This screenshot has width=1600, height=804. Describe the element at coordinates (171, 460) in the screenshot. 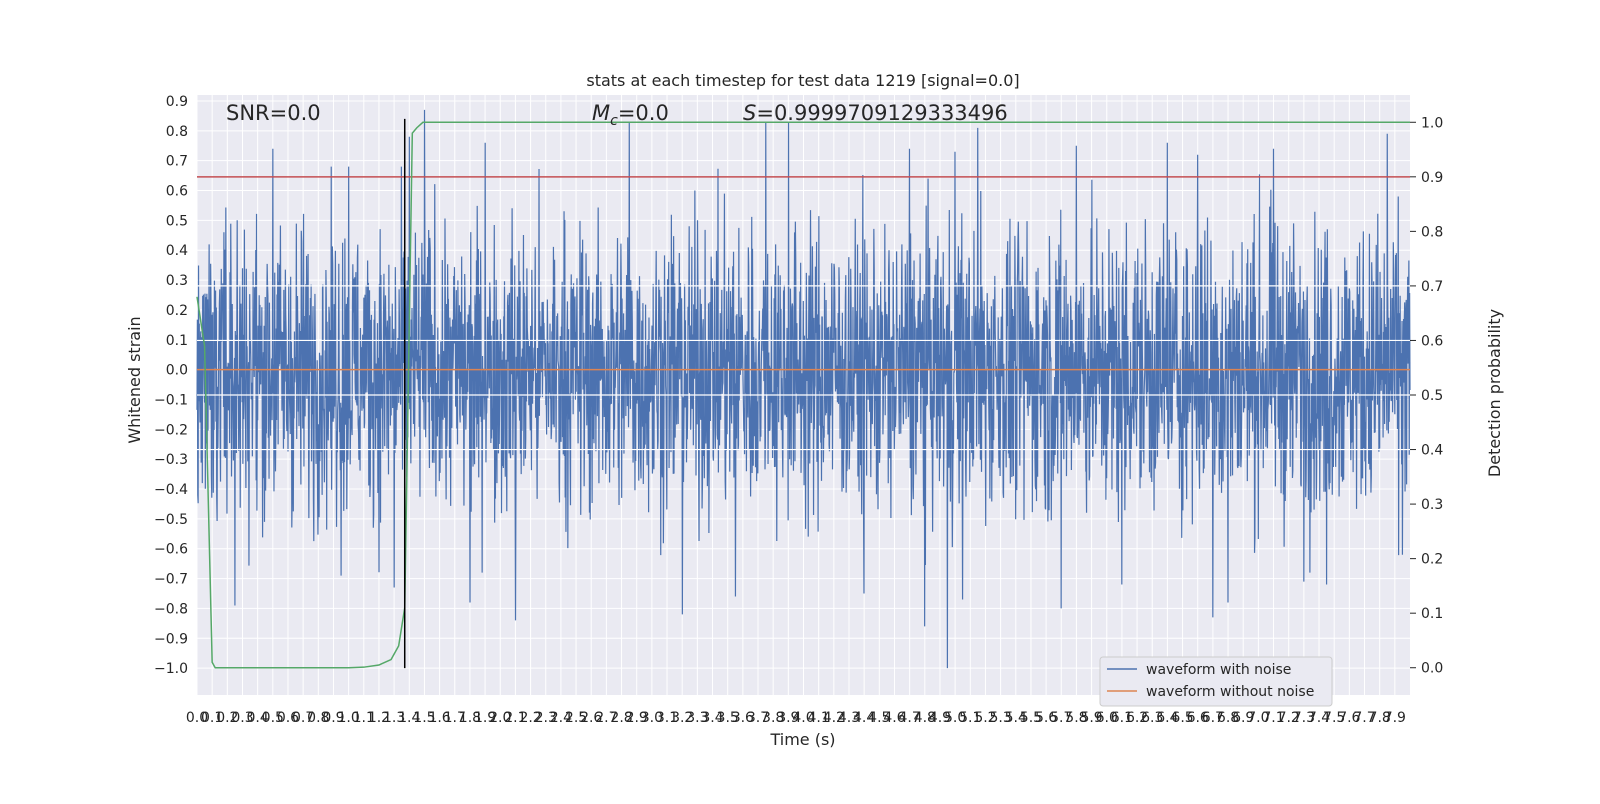

I see `left-y-tick-label: −0.3` at that location.